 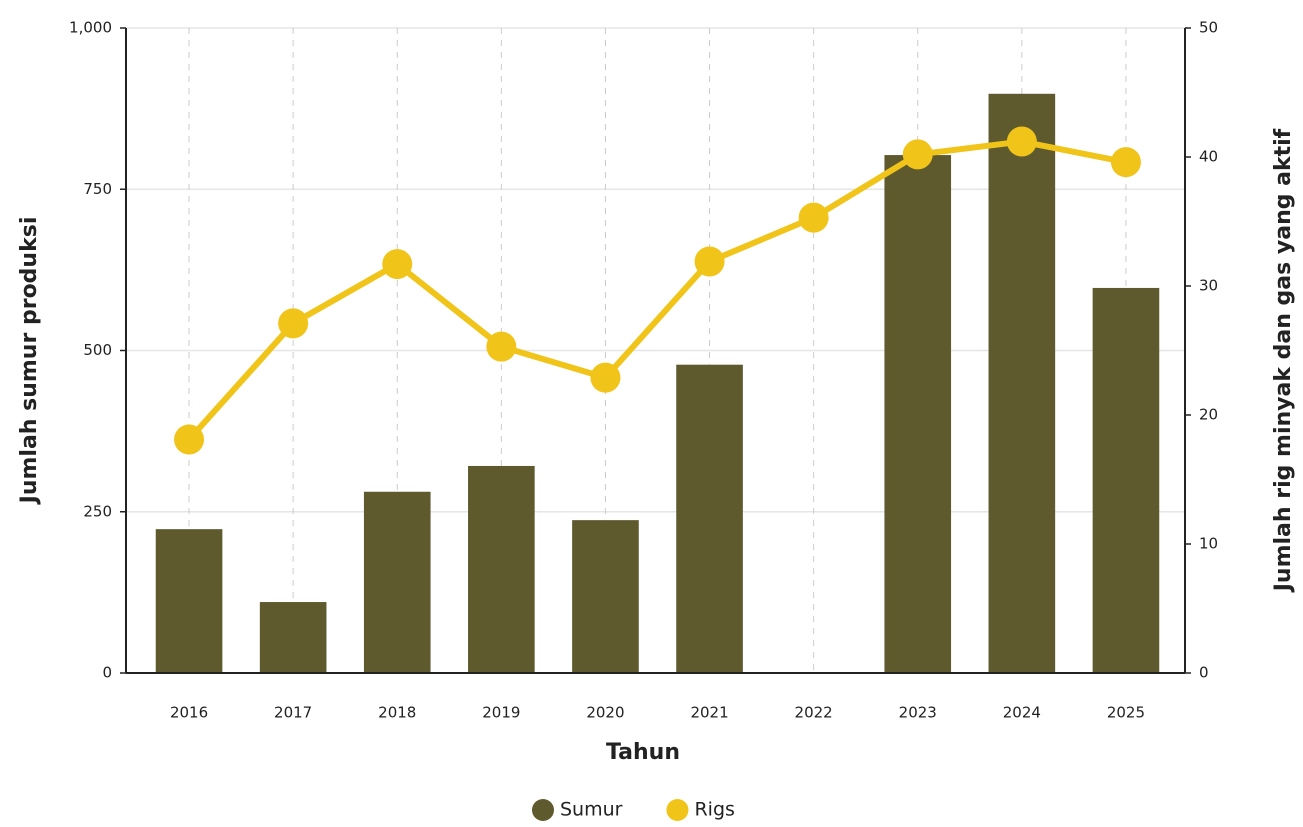 I want to click on x-tick-label: 2016, so click(x=189, y=713).